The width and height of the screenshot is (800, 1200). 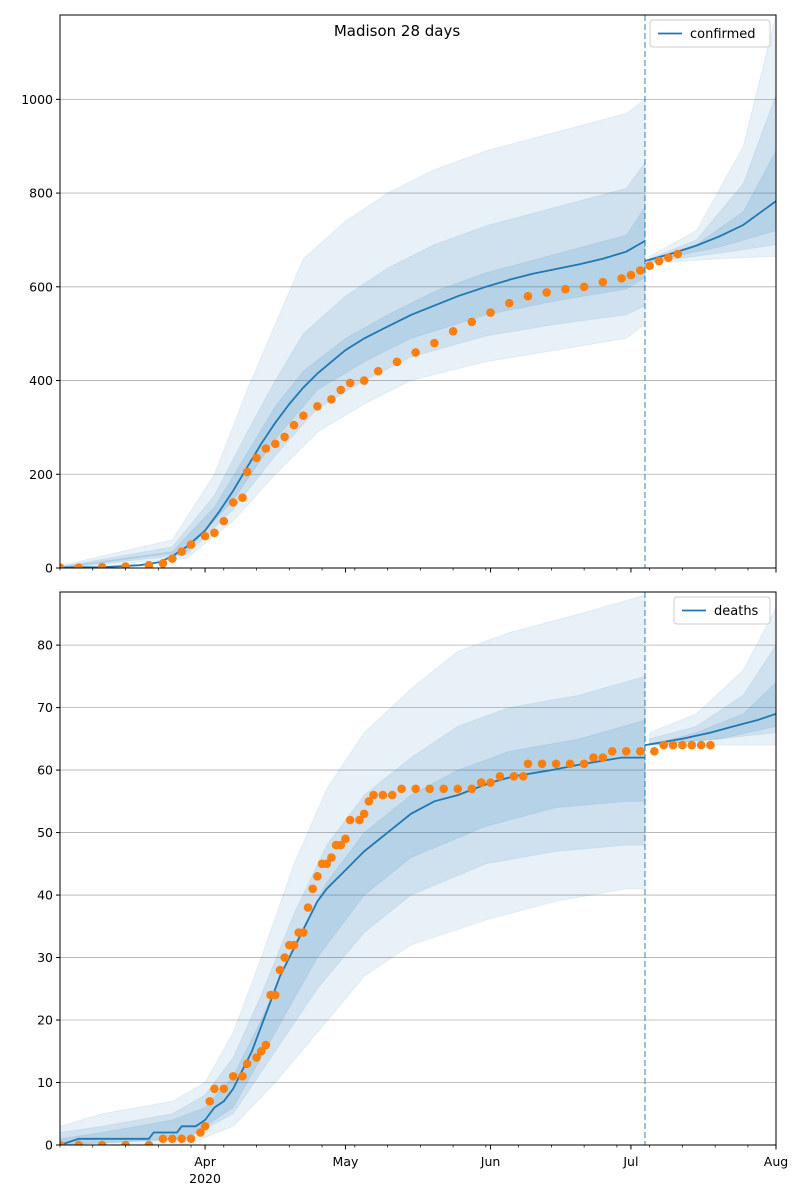 What do you see at coordinates (45, 957) in the screenshot?
I see `deaths-y-tick-label: 30` at bounding box center [45, 957].